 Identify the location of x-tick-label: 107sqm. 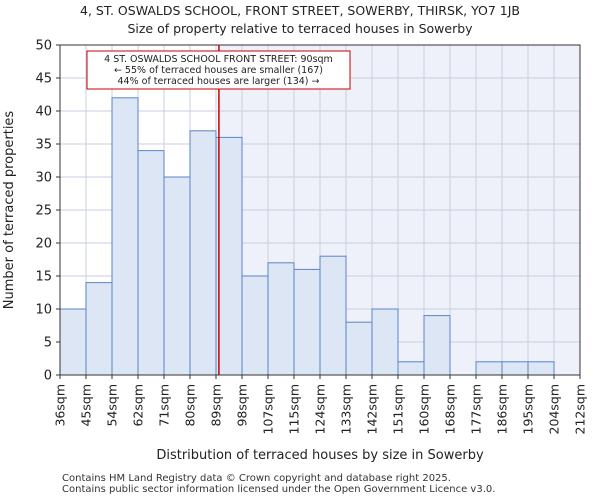
(268, 409).